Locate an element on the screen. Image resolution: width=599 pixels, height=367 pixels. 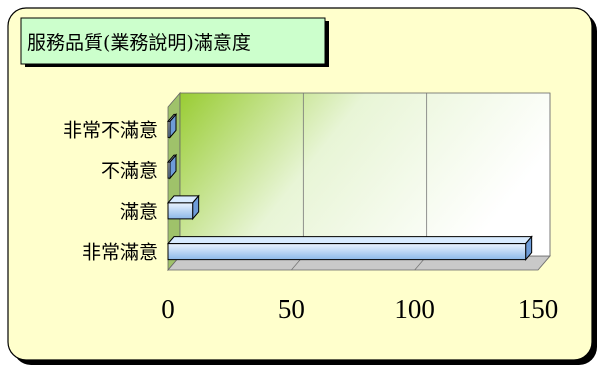
x-tick-labels: 0 50 100 150 is located at coordinates (359, 309).